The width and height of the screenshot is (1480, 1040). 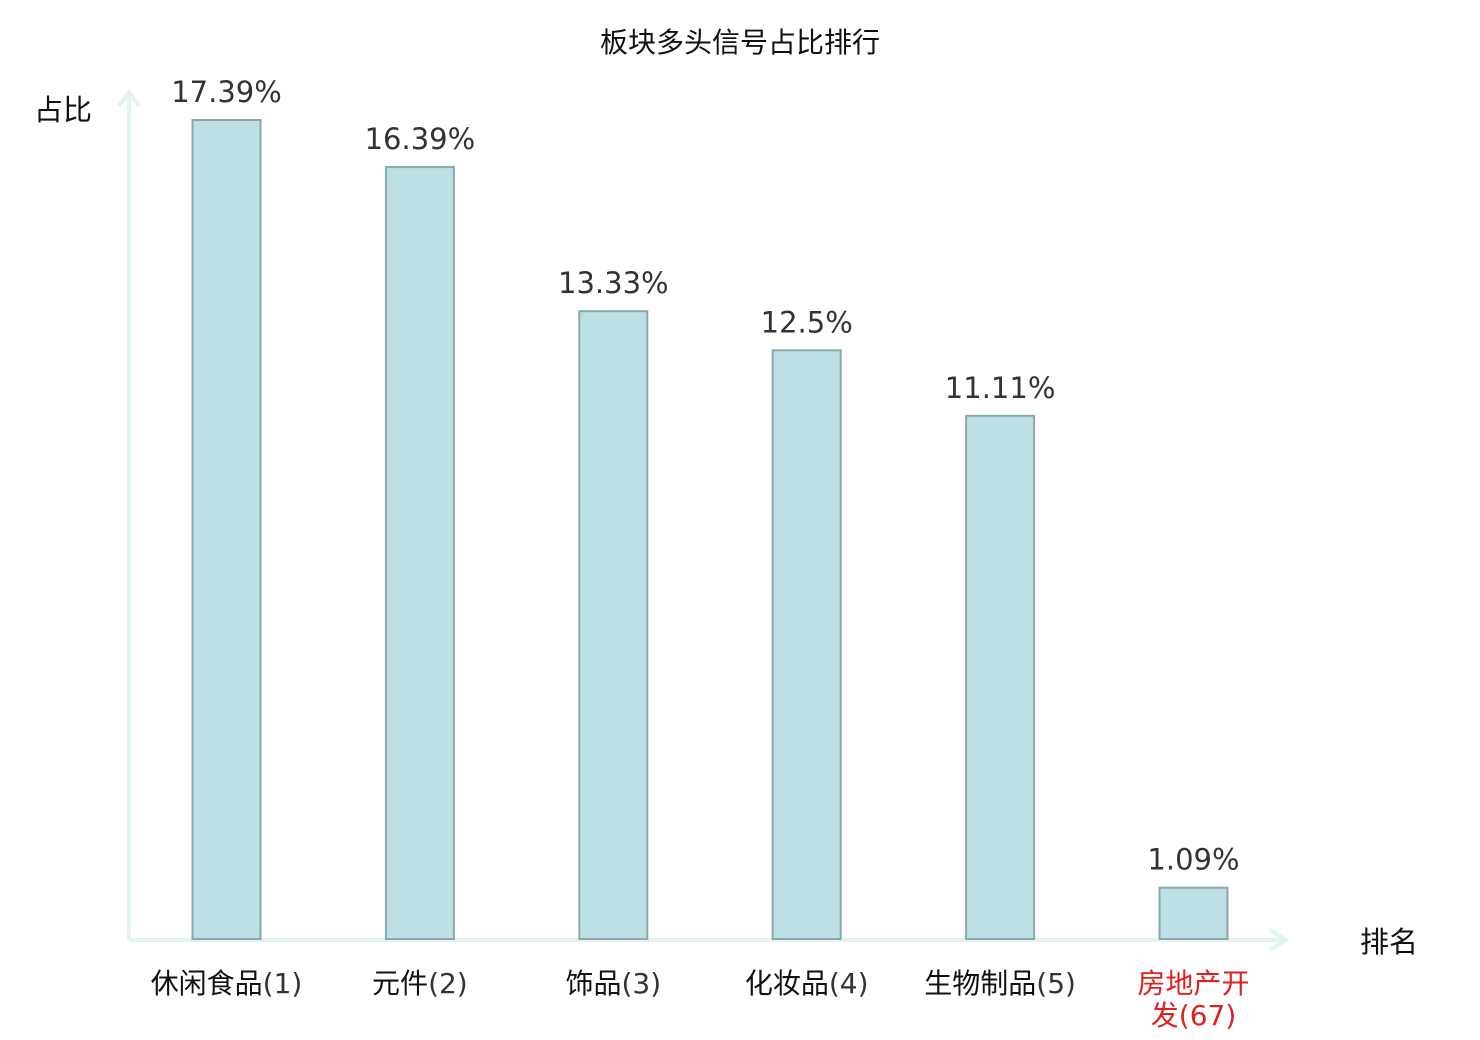 I want to click on data-label-3: 13.33%, so click(x=613, y=283).